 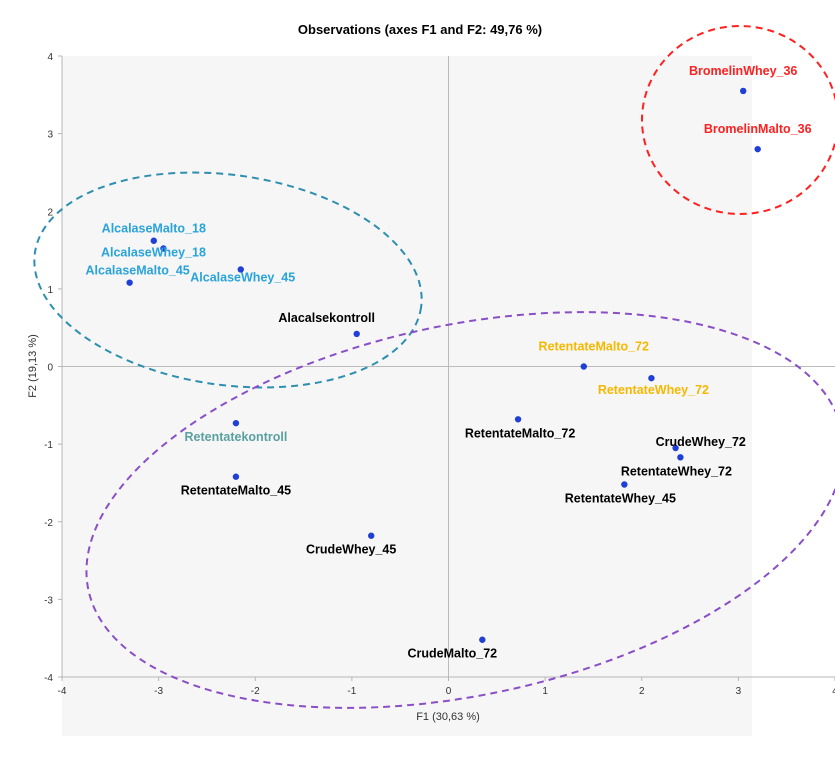 I want to click on bromelin-group-ellipse, so click(x=738, y=120).